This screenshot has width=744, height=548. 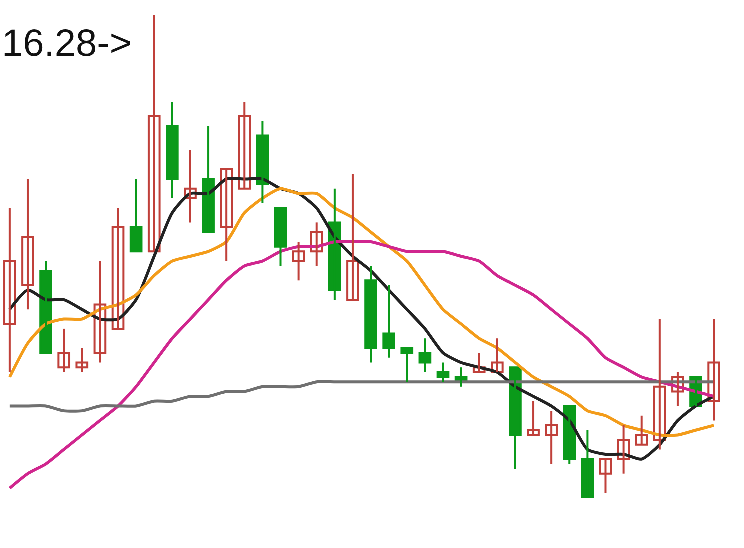 I want to click on annotation: 16.28->, so click(x=67, y=44).